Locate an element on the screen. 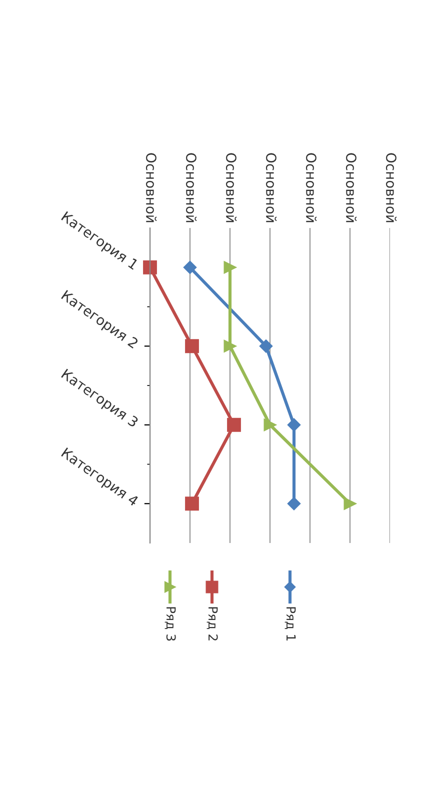 This screenshot has width=446, height=790. legend-label: Ряд 3 is located at coordinates (170, 624).